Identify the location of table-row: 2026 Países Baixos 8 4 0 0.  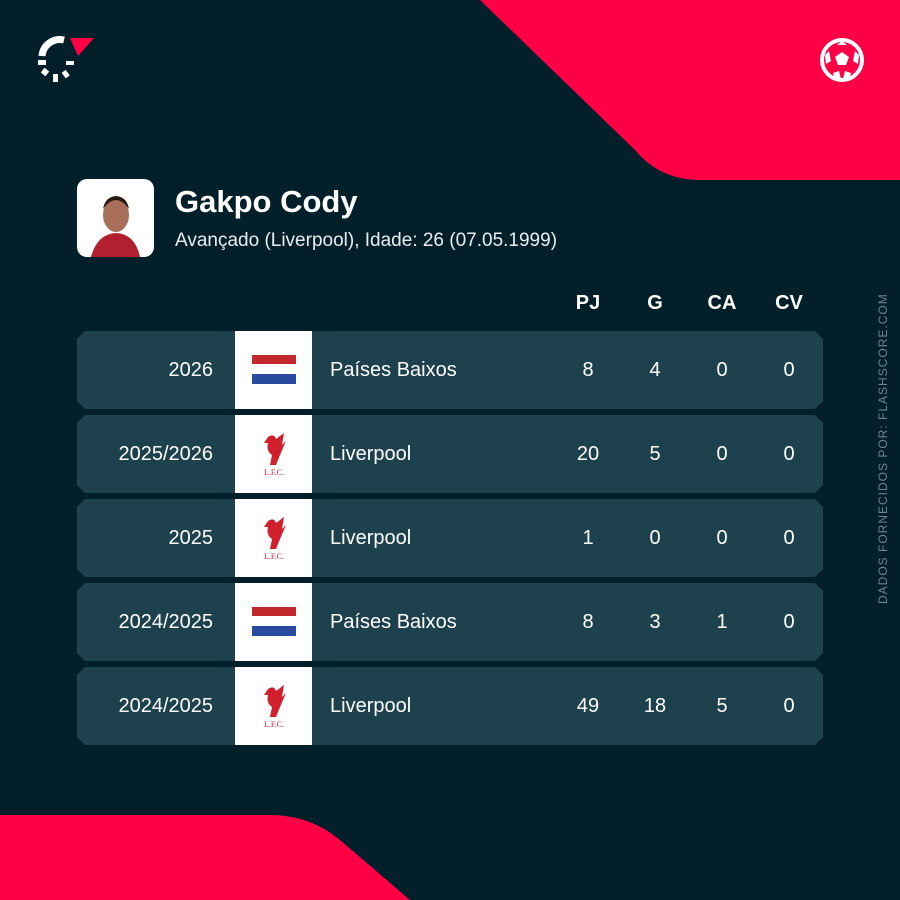
(450, 370).